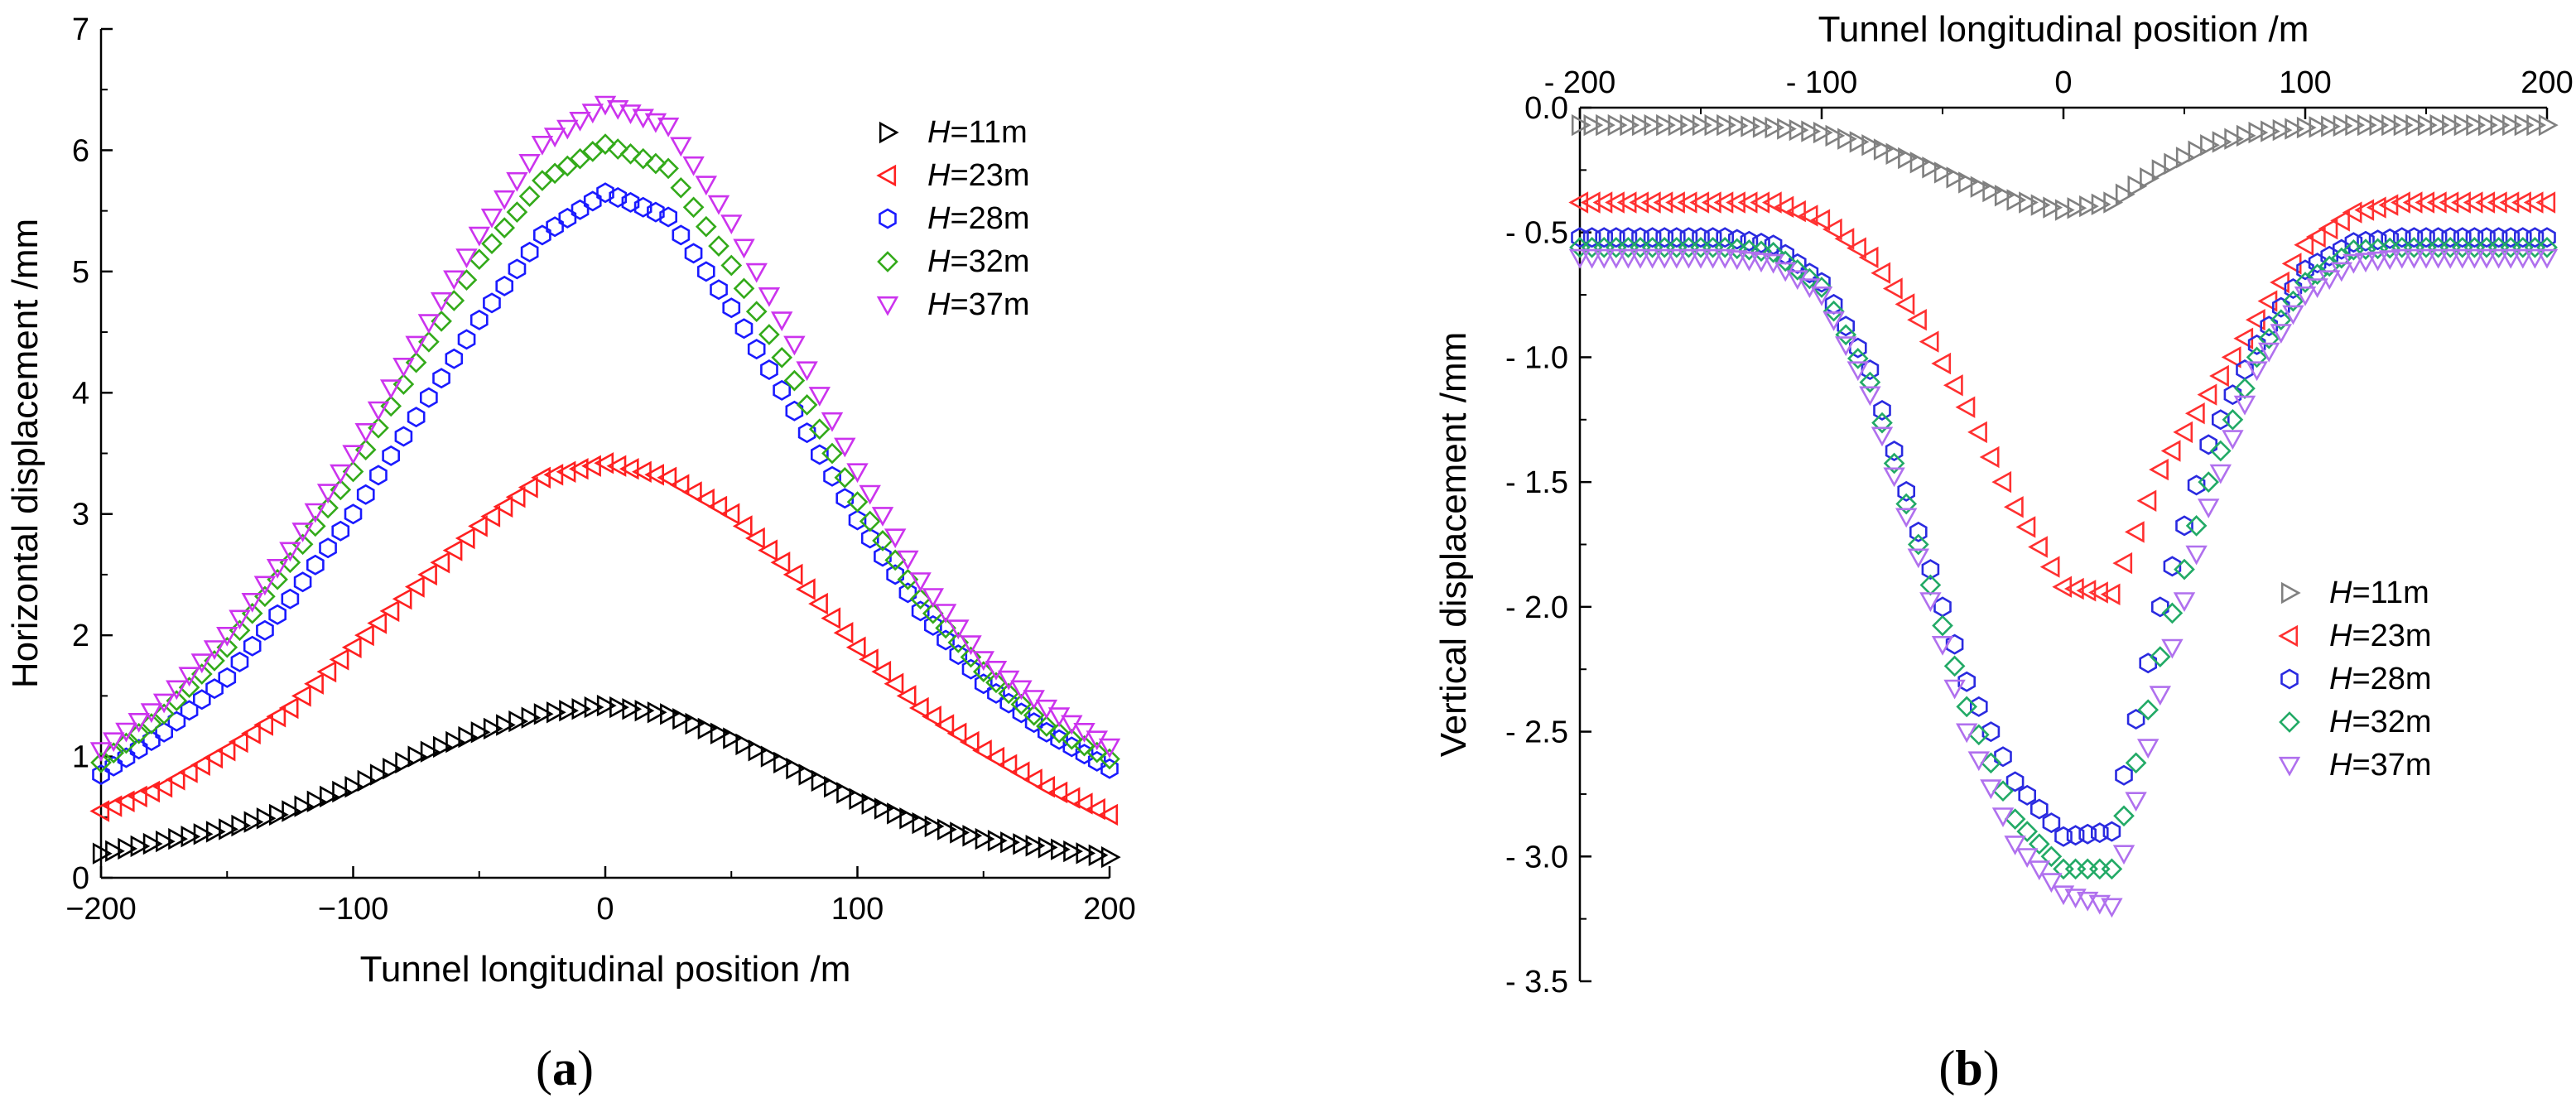 This screenshot has width=2576, height=1103. Describe the element at coordinates (80, 393) in the screenshot. I see `y-tick-label: 4` at that location.